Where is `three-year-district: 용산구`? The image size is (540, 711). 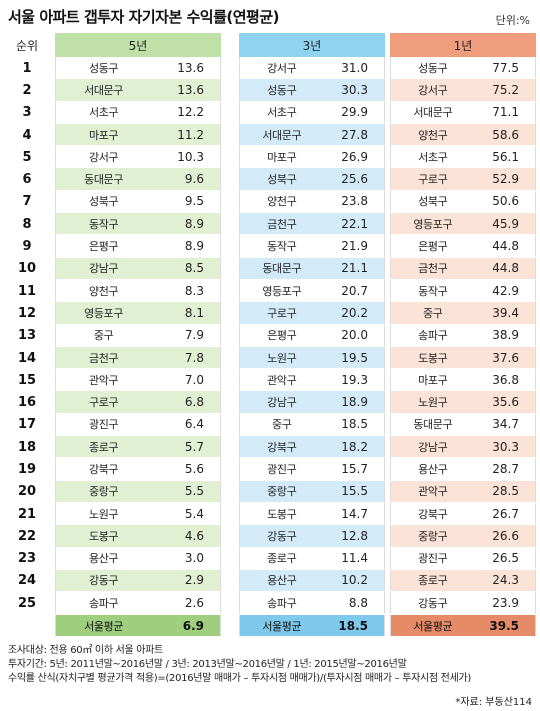
three-year-district: 용산구 is located at coordinates (282, 581).